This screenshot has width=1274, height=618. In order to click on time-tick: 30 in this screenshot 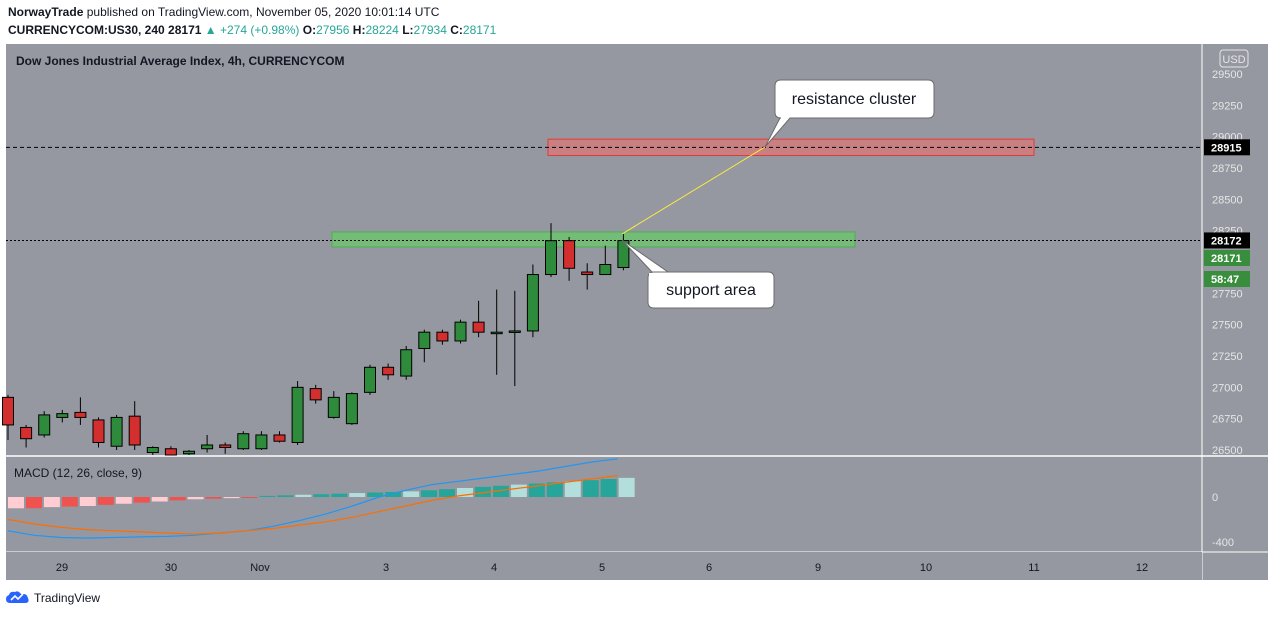, I will do `click(171, 568)`.